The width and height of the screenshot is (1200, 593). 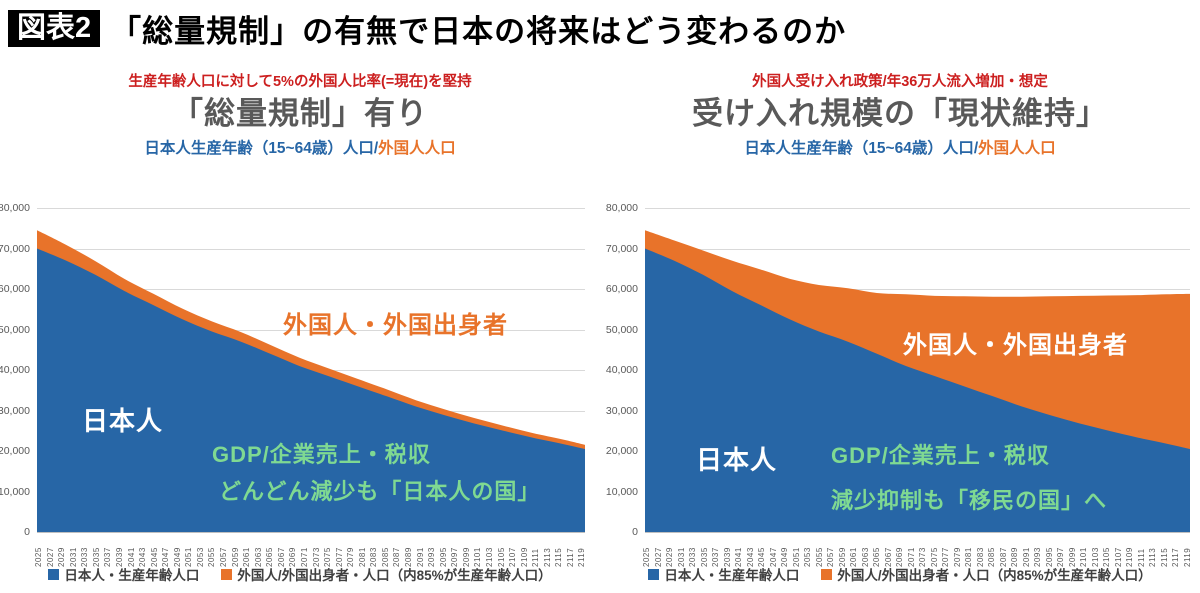 I want to click on annotation-gdp-line2: どんどん減少も「日本人の国」, so click(x=380, y=491).